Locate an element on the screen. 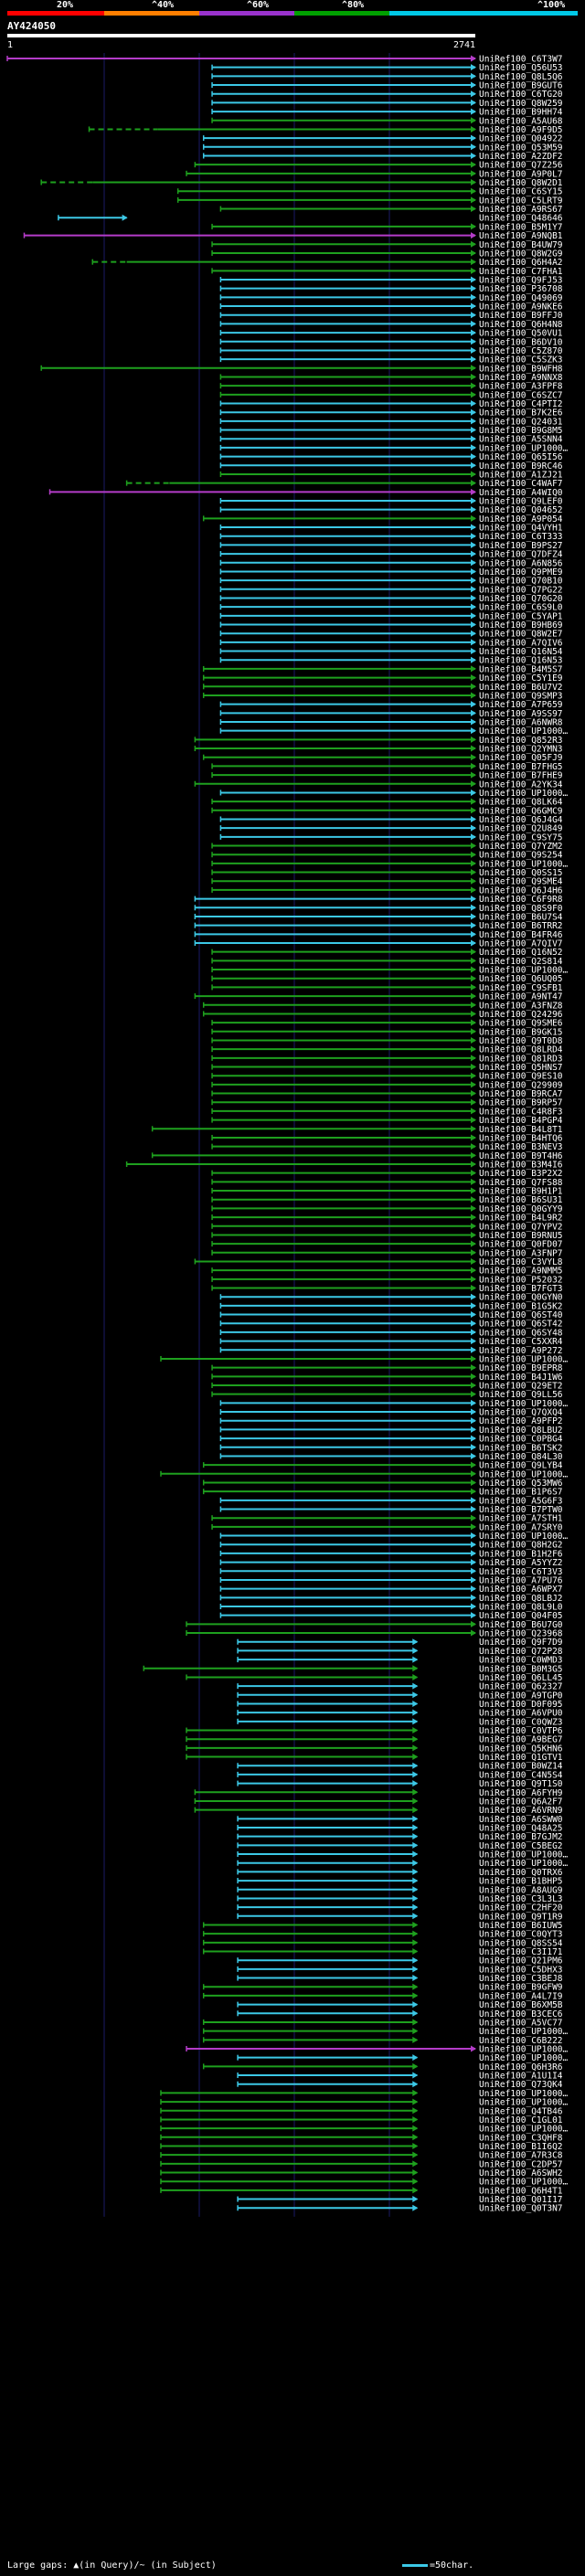  hit-label: UniRef100_Q8L5Q6 is located at coordinates (521, 77).